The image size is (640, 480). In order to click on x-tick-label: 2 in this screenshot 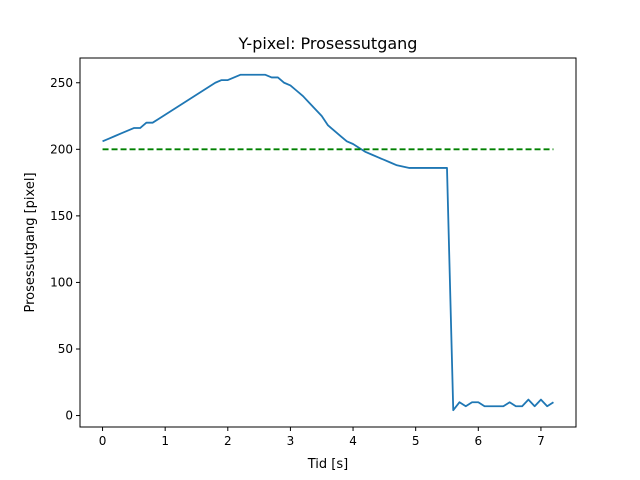, I will do `click(228, 441)`.